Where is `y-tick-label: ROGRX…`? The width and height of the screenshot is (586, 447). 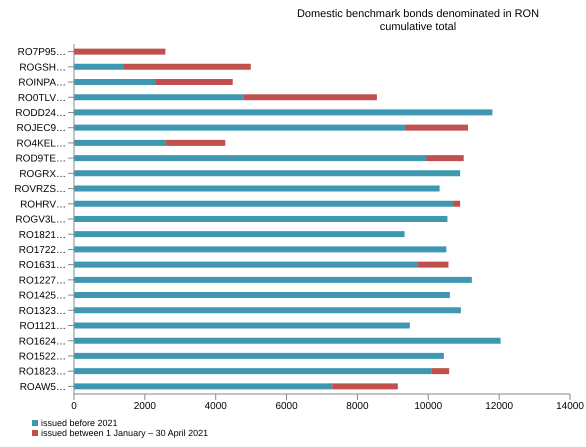 y-tick-label: ROGRX… is located at coordinates (42, 174).